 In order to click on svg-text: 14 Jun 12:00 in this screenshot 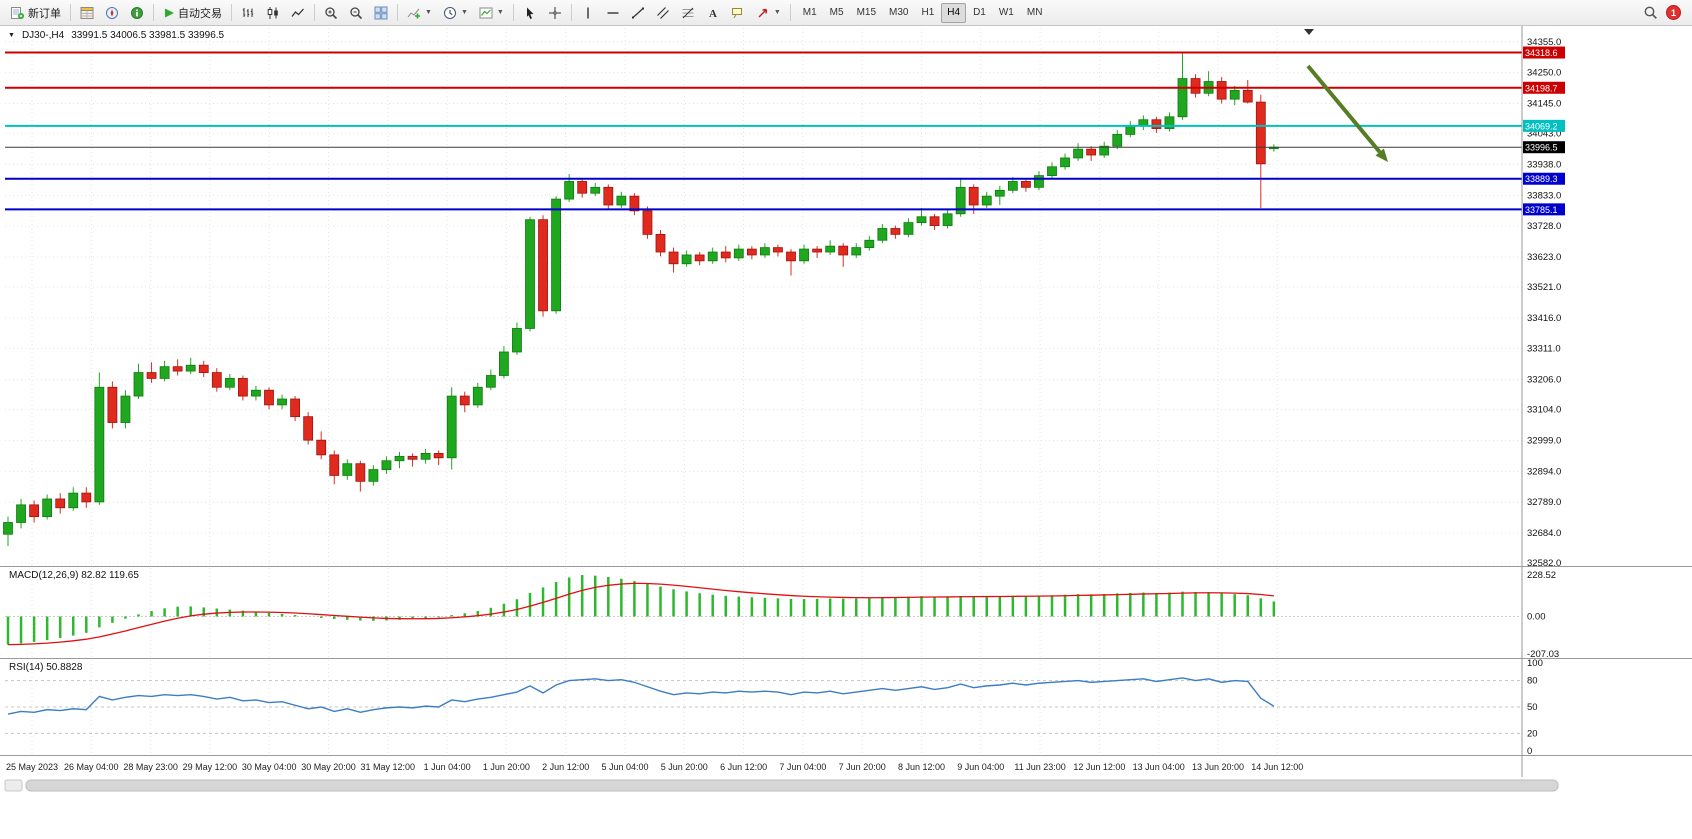, I will do `click(1277, 767)`.